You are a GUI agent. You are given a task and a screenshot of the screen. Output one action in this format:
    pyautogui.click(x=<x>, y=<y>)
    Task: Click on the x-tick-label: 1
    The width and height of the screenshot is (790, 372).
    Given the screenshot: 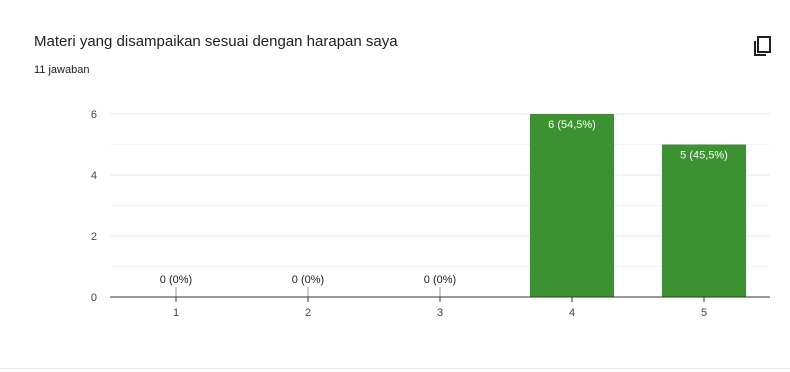 What is the action you would take?
    pyautogui.click(x=176, y=313)
    